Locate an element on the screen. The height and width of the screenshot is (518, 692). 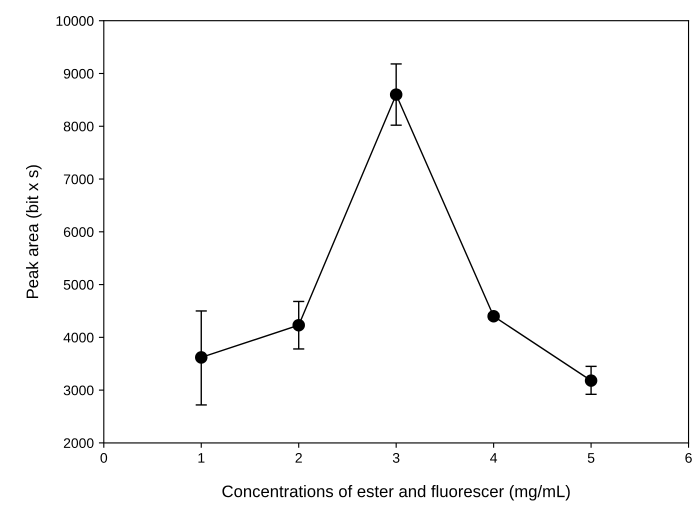
y-tick-label: 9000 is located at coordinates (79, 73).